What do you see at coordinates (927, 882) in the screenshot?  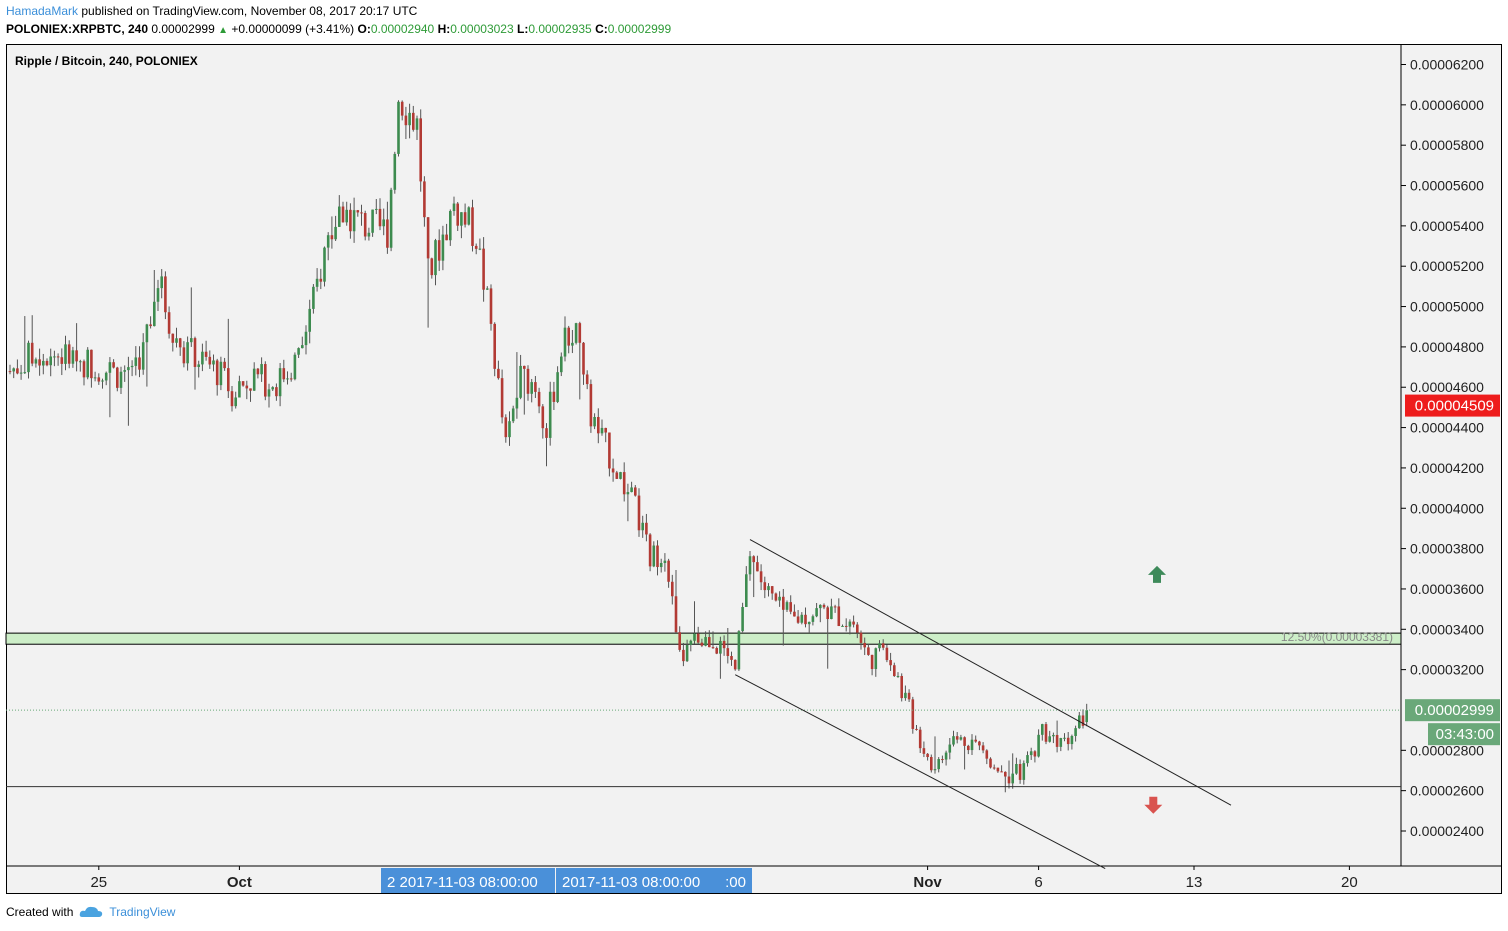 I see `time-tick-label: Nov` at bounding box center [927, 882].